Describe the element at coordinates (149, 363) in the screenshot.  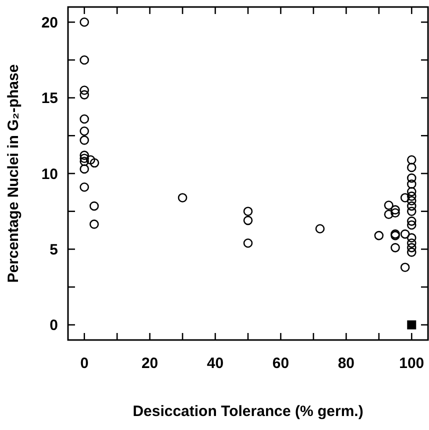
I see `x-tick-label: 20` at that location.